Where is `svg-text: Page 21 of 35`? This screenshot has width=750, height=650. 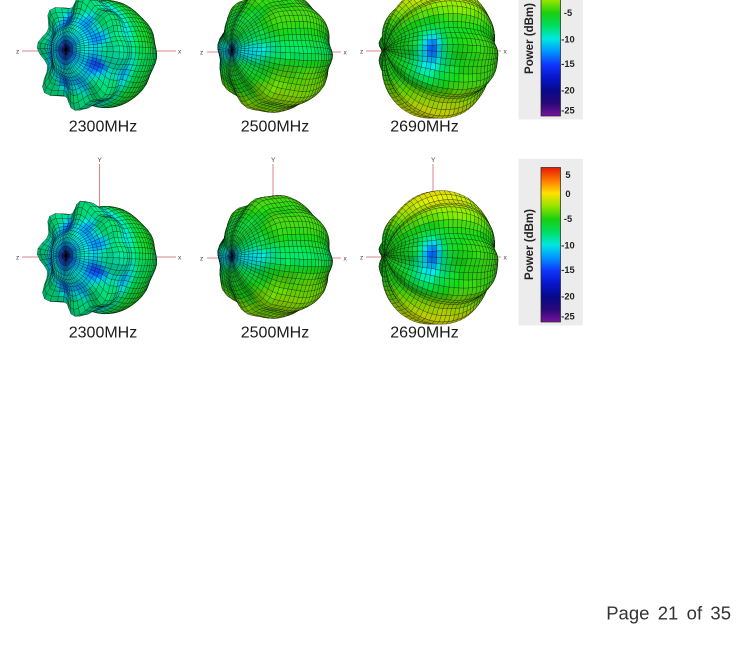
svg-text: Page 21 of 35 is located at coordinates (668, 613).